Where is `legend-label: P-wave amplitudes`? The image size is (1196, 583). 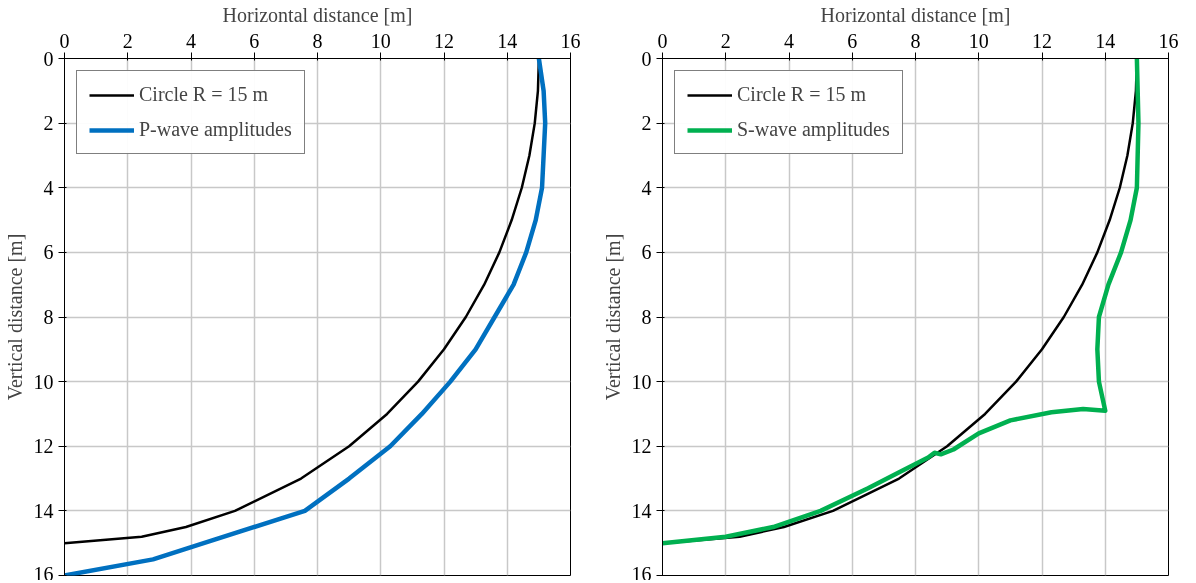 legend-label: P-wave amplitudes is located at coordinates (215, 129).